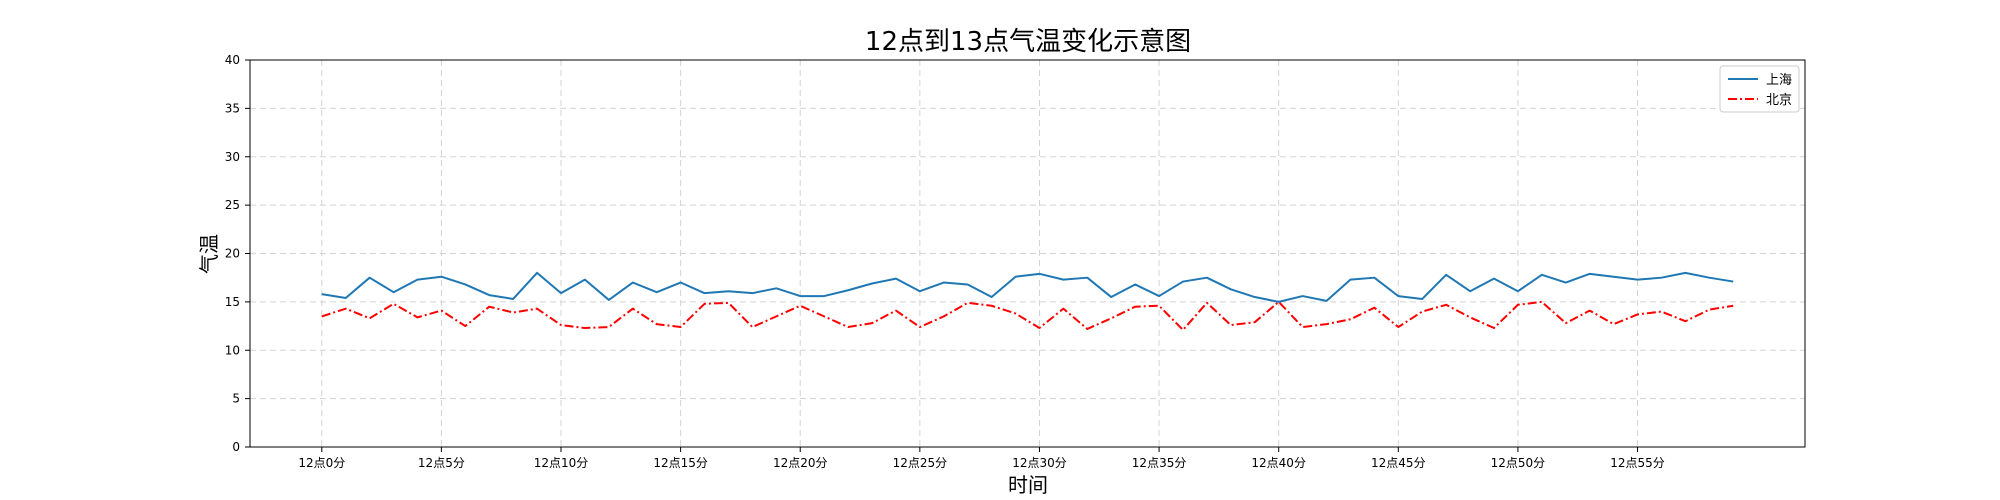 Image resolution: width=2000 pixels, height=500 pixels. What do you see at coordinates (680, 463) in the screenshot?
I see `x-tick-label: 12点15分` at bounding box center [680, 463].